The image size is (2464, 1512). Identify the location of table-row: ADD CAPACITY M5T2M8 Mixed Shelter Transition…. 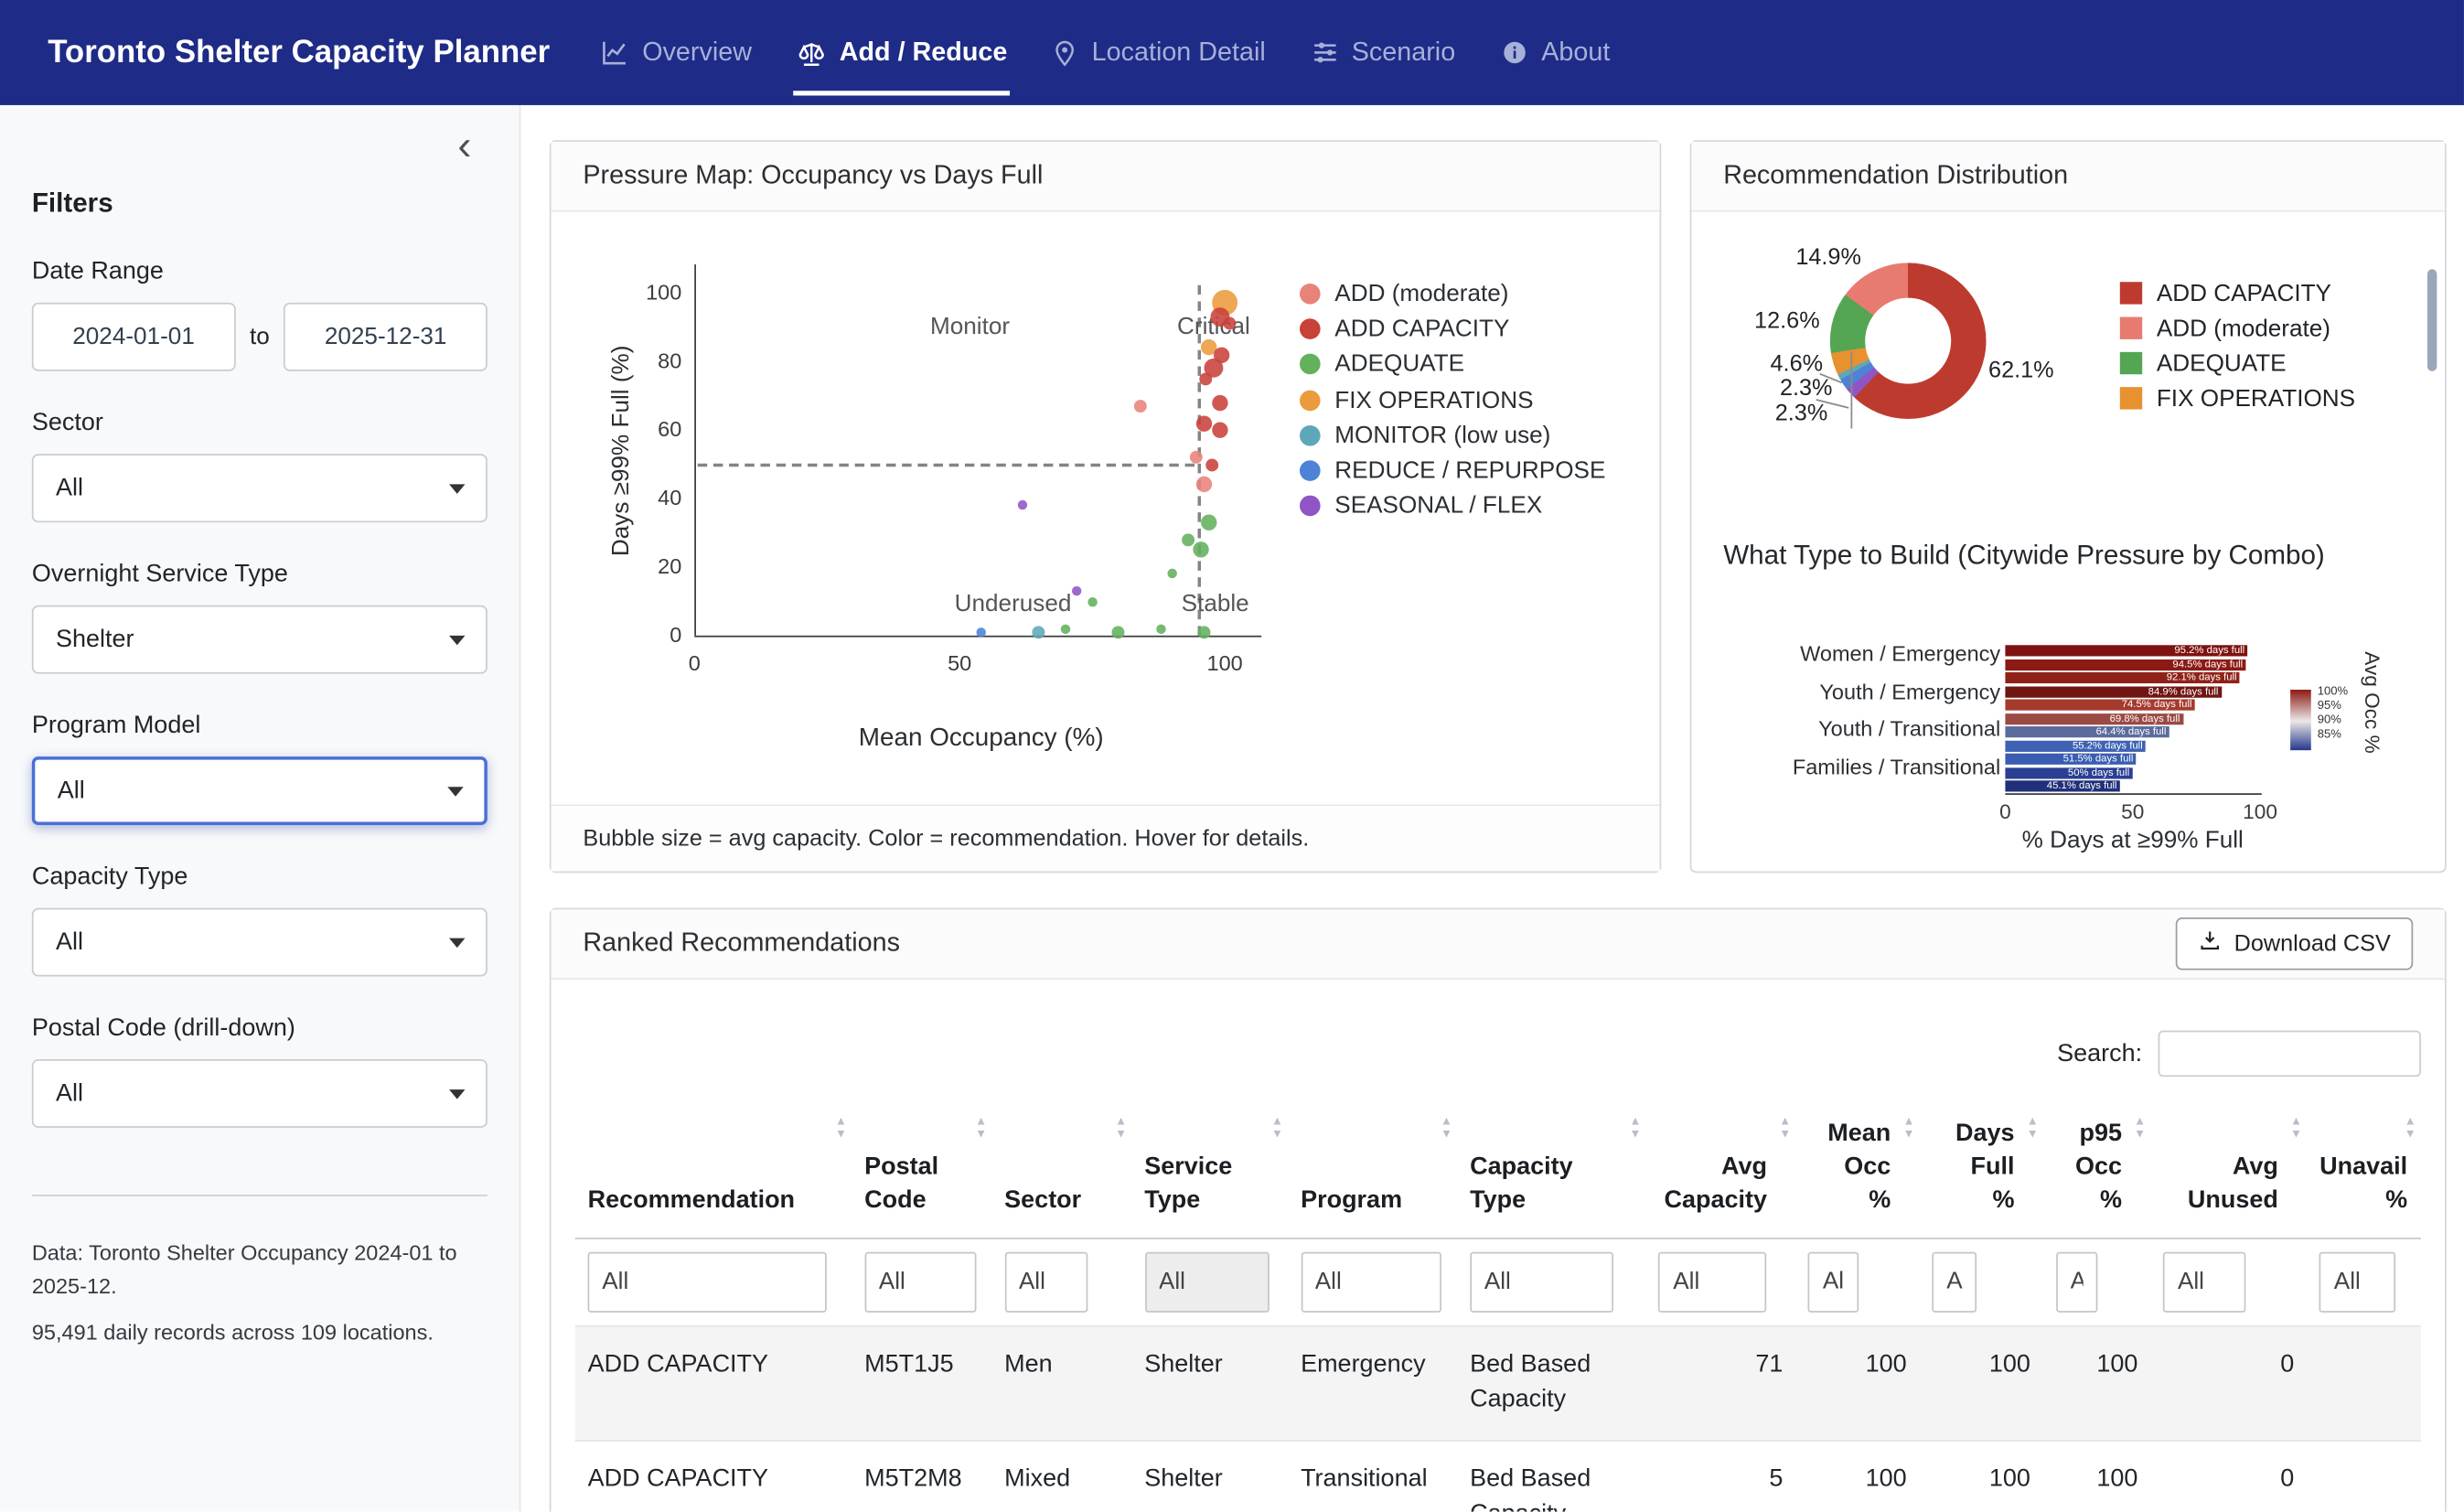
(1498, 1476).